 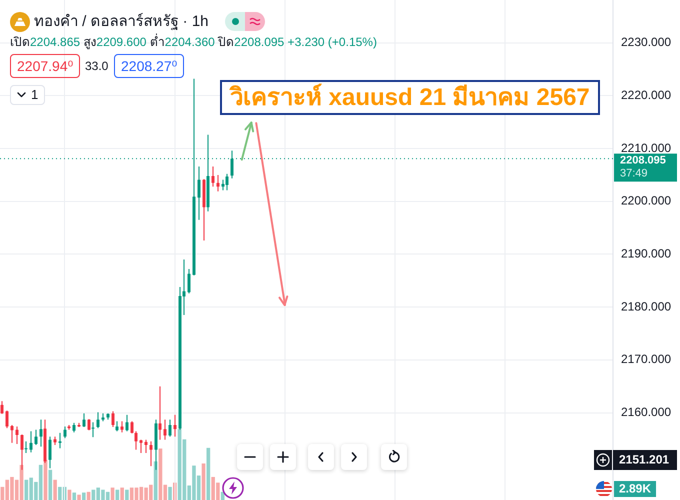 What do you see at coordinates (28, 95) in the screenshot?
I see `dropdown-button: 1` at bounding box center [28, 95].